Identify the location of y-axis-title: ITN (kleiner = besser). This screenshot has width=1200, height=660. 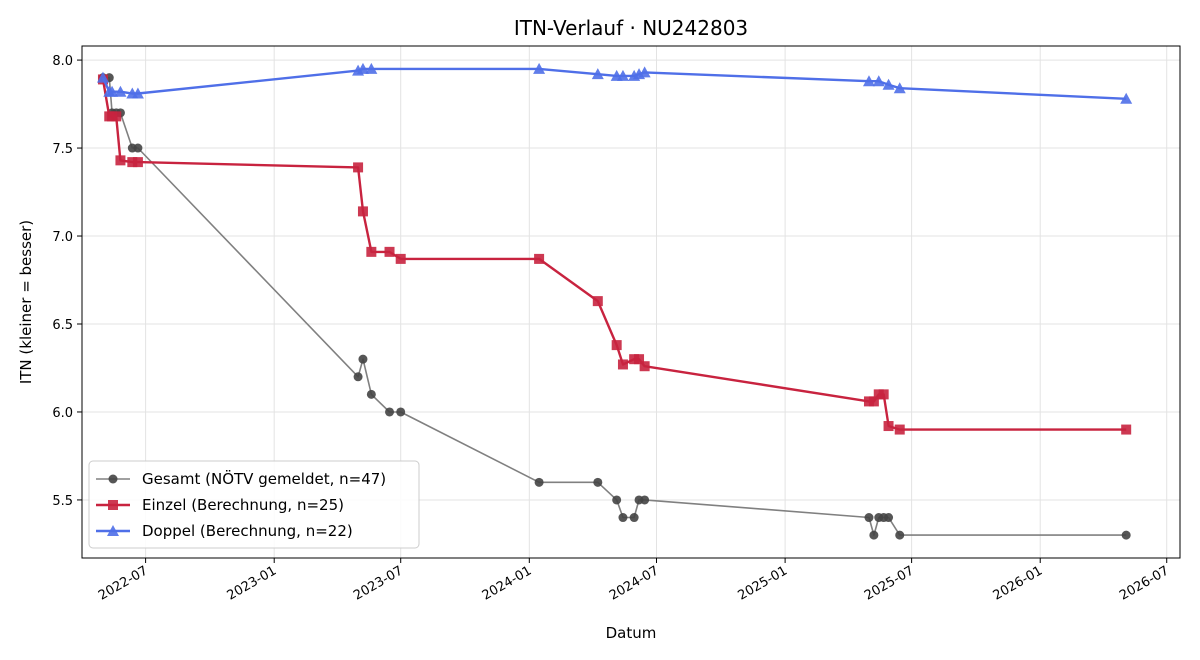
(26, 302).